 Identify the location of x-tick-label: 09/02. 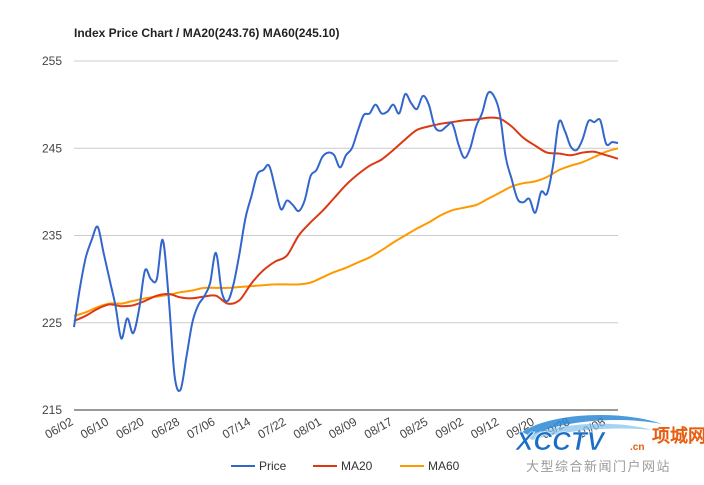
(449, 427).